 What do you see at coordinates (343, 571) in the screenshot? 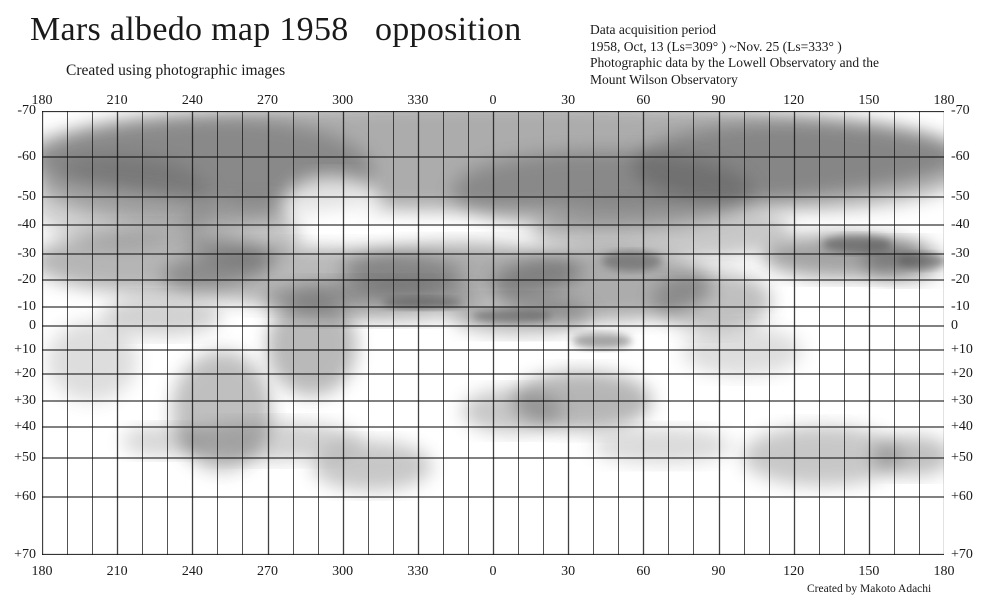
I see `longitude-label-bottom: 300` at bounding box center [343, 571].